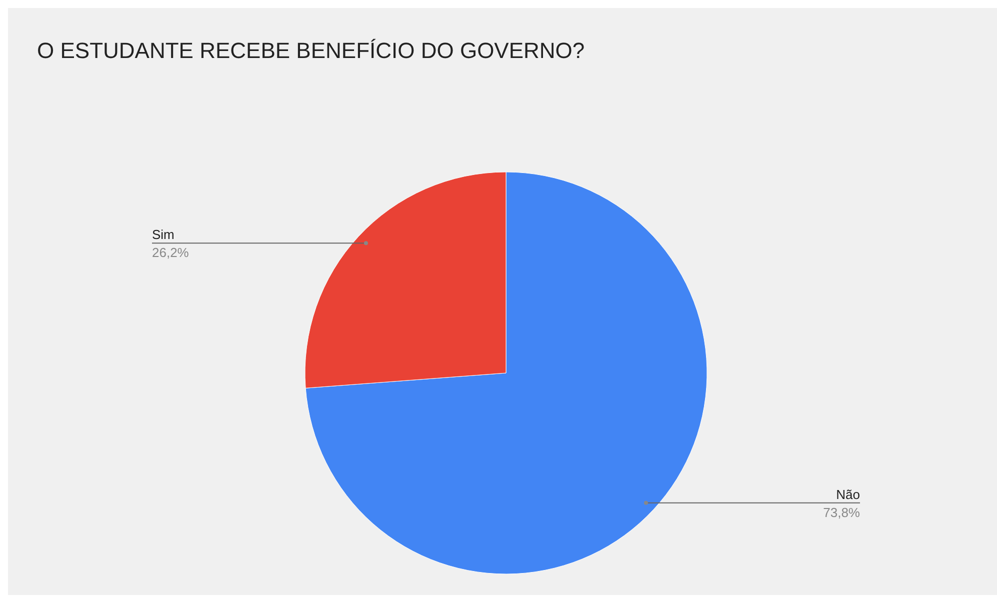 This screenshot has height=599, width=997. What do you see at coordinates (311, 50) in the screenshot?
I see `chart-title: O ESTUDANTE RECEBE BENEFÍCIO DO GOVERNO?` at bounding box center [311, 50].